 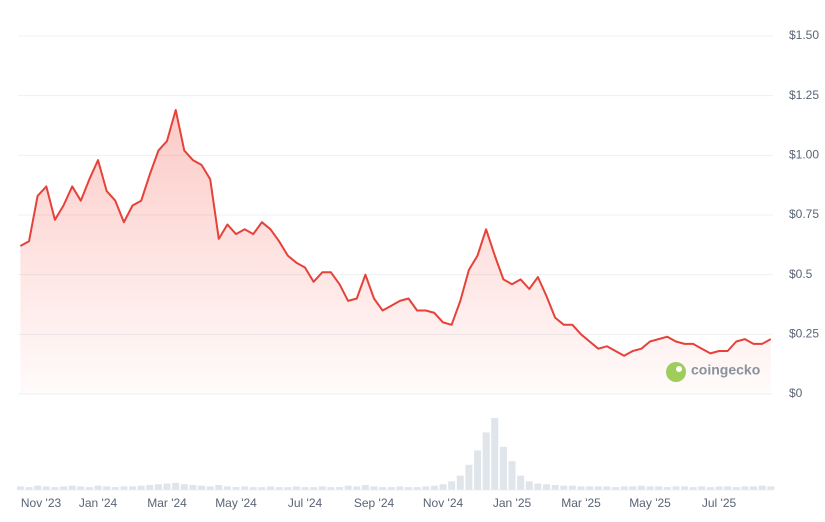 I want to click on x-tick-label: Jan '24, so click(x=98, y=503).